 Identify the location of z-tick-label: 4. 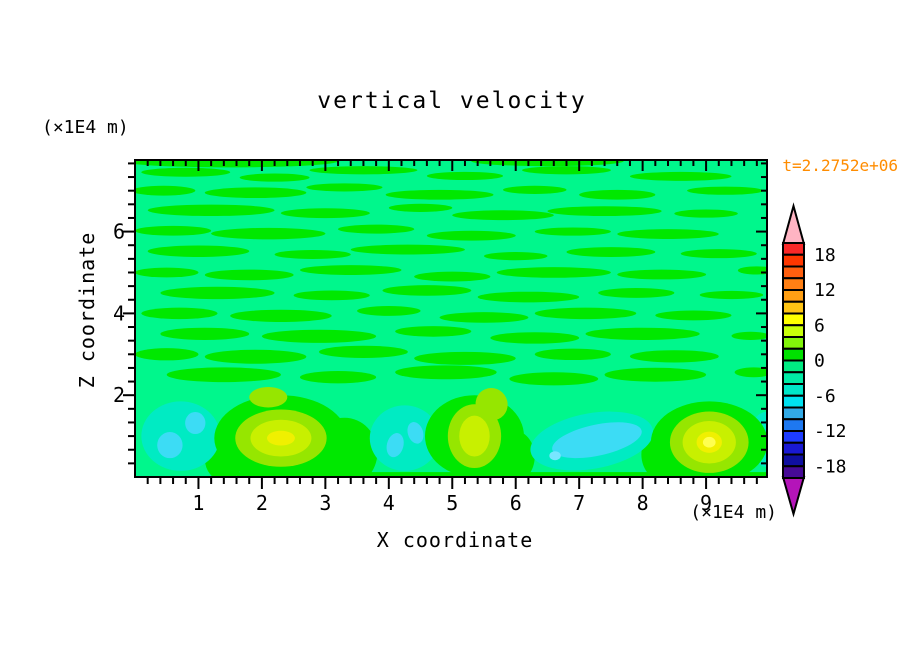
(119, 313).